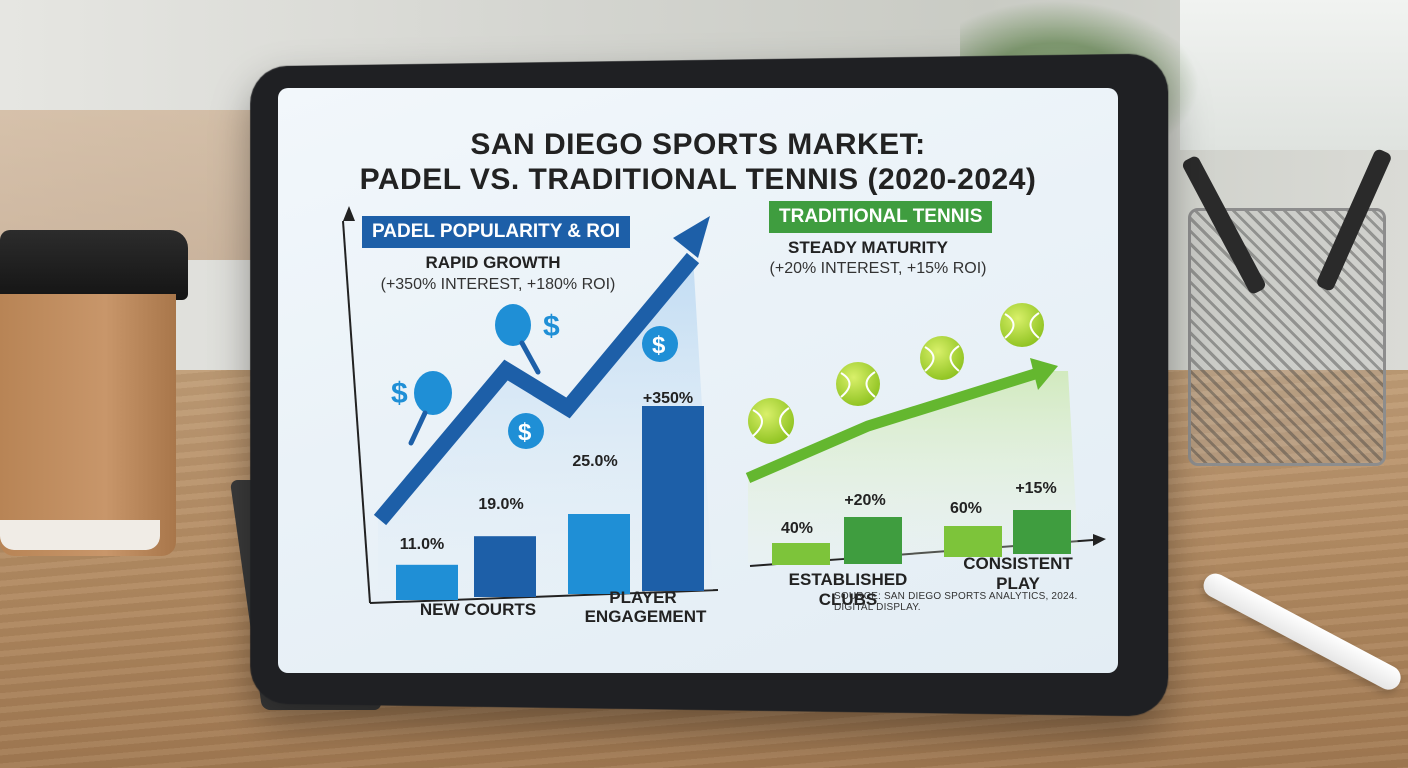 This screenshot has height=768, width=1408. I want to click on coffee-cup-body, so click(88, 425).